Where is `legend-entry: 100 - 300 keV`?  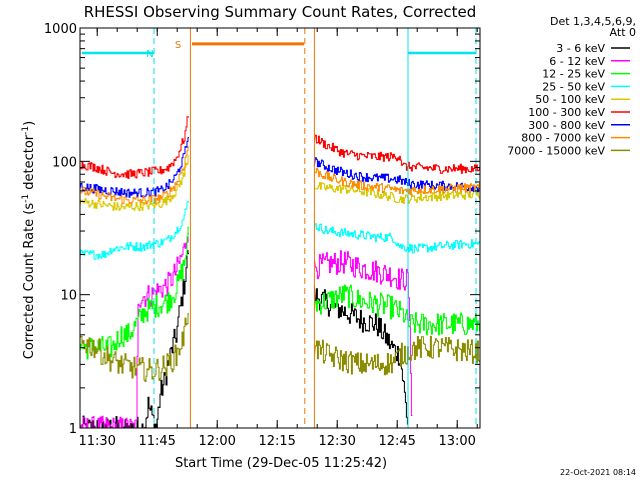
legend-entry: 100 - 300 keV is located at coordinates (579, 112).